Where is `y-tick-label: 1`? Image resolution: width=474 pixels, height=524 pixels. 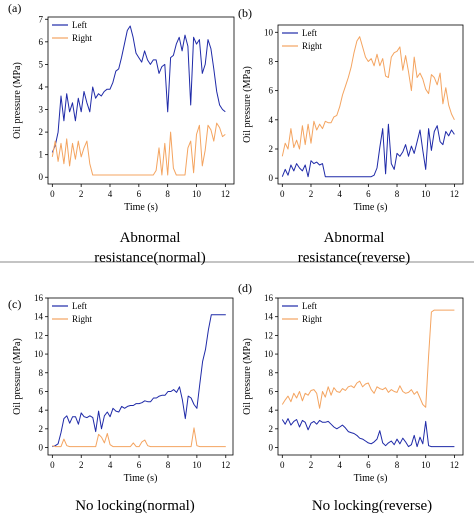 y-tick-label: 1 is located at coordinates (41, 155).